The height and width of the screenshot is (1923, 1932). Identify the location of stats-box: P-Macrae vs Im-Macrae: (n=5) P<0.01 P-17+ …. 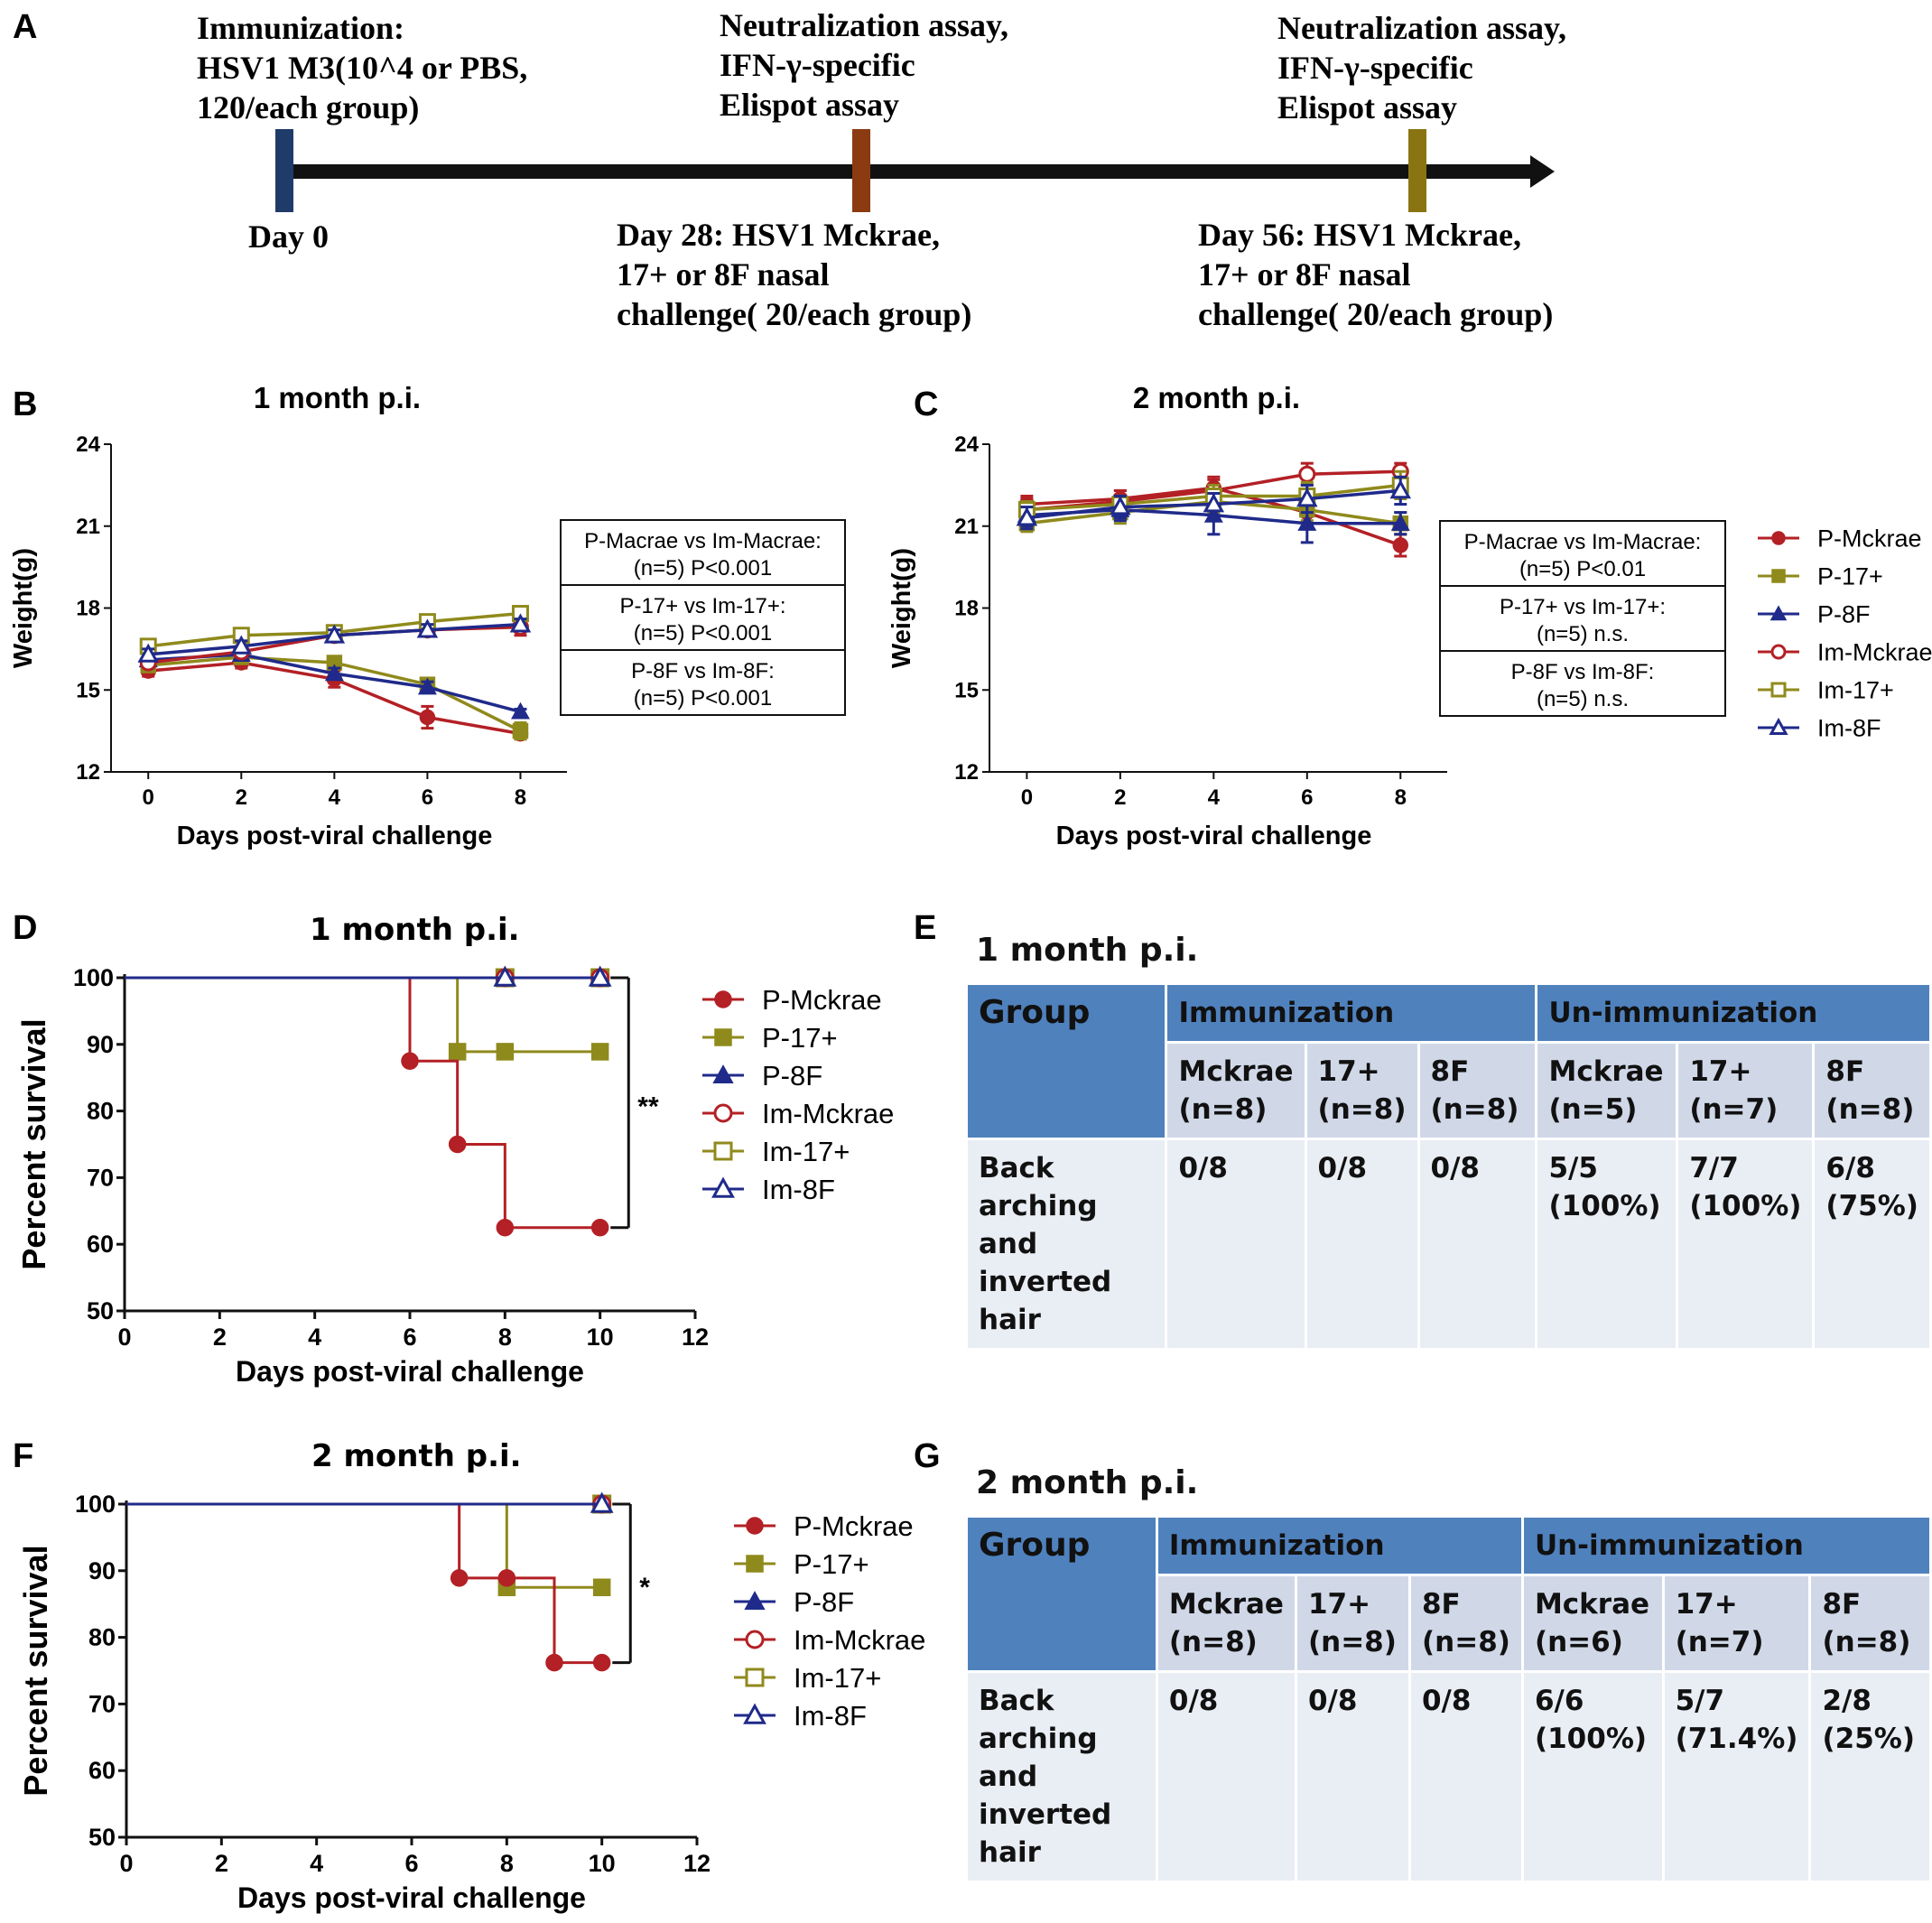
(1582, 619).